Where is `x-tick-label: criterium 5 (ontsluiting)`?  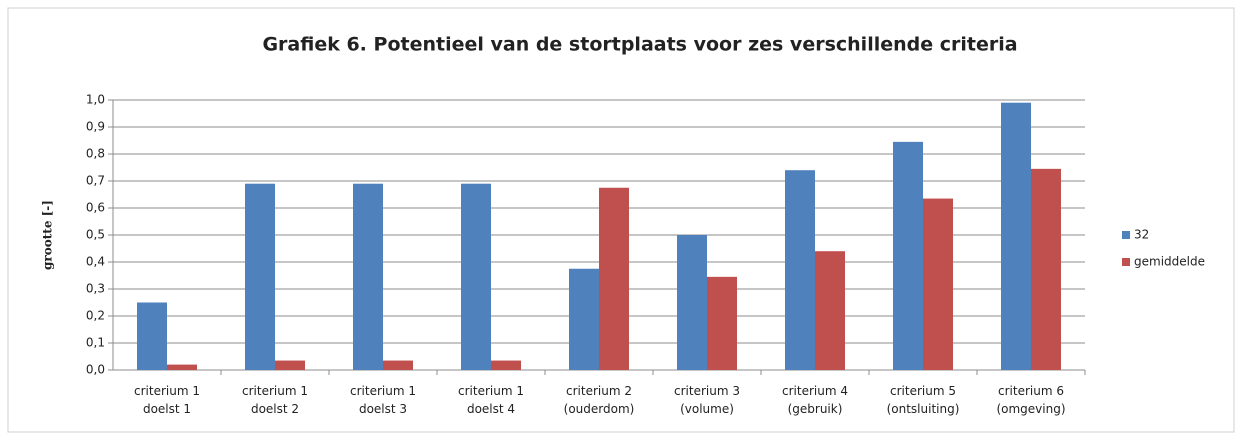 x-tick-label: criterium 5 (ontsluiting) is located at coordinates (923, 400).